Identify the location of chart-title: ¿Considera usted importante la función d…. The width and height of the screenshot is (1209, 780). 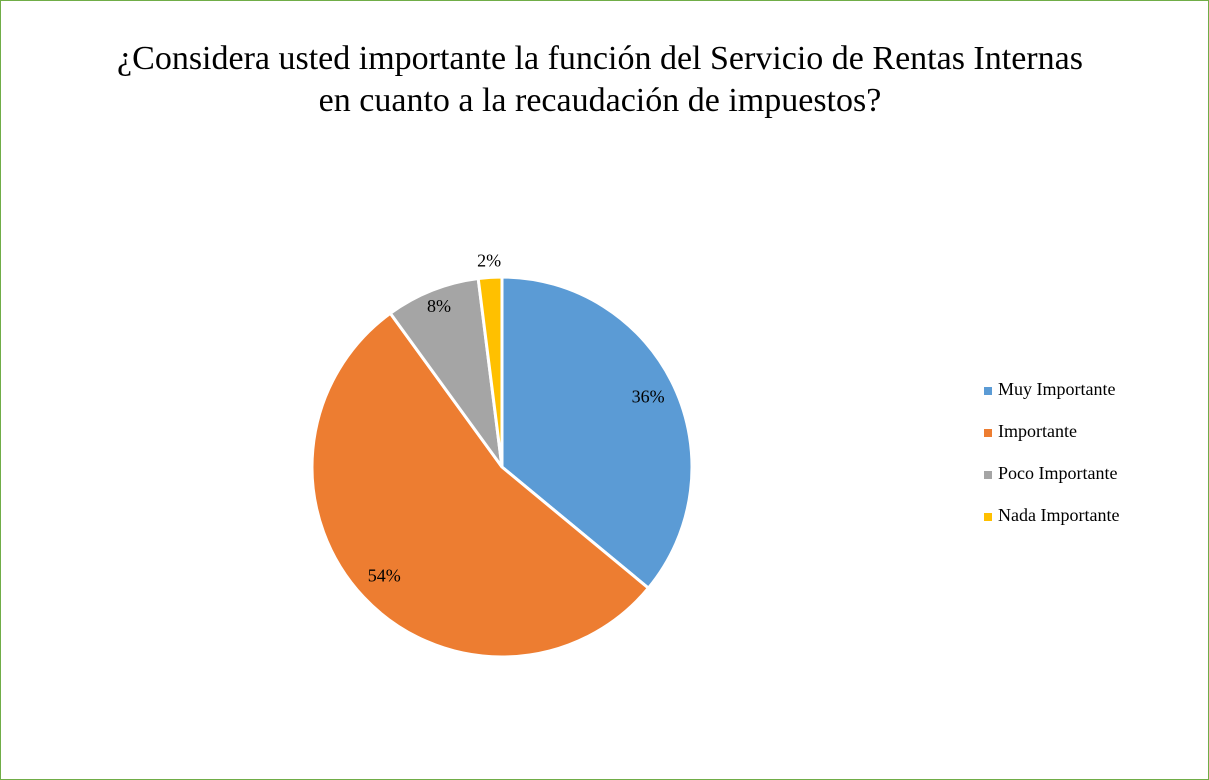
(600, 79).